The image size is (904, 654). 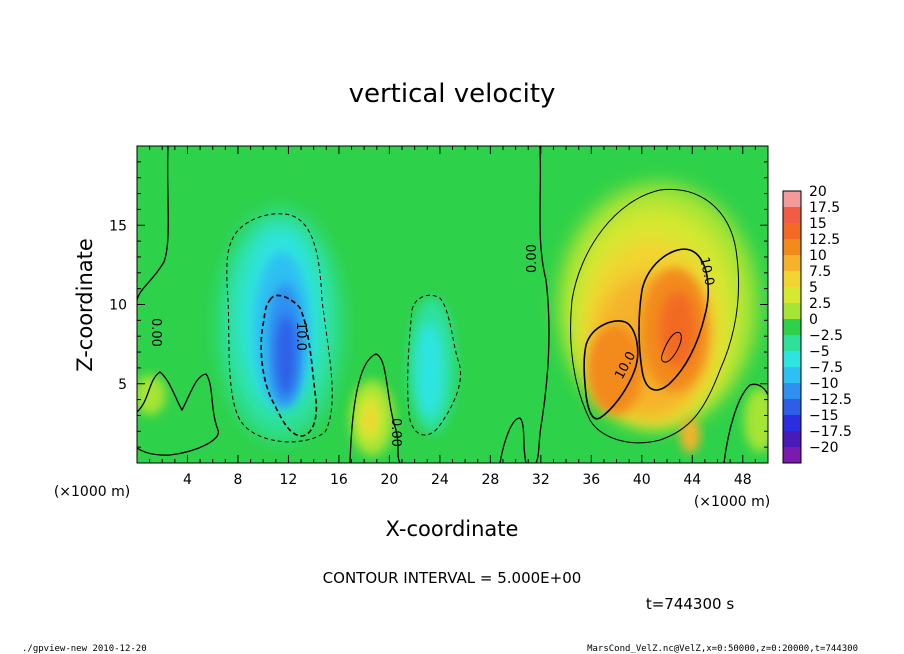 I want to click on x-tick-label: 40, so click(x=642, y=480).